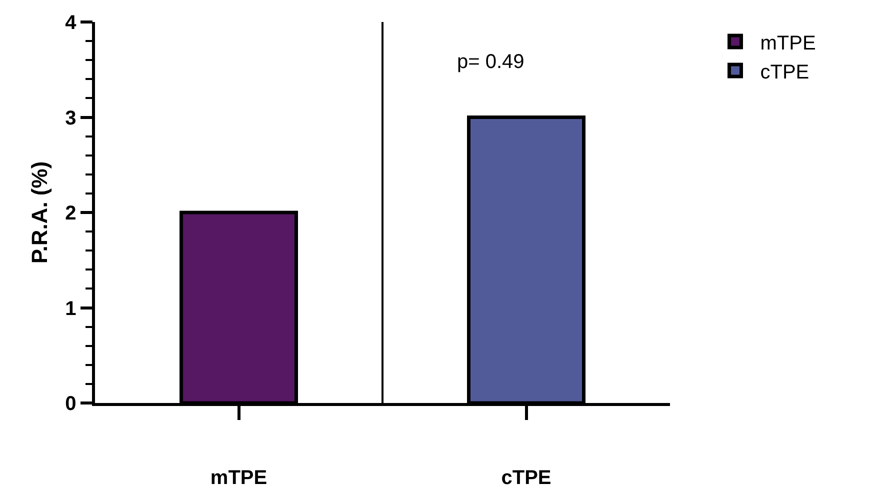  Describe the element at coordinates (39, 212) in the screenshot. I see `y-axis-title: P.R.A. (%)` at that location.